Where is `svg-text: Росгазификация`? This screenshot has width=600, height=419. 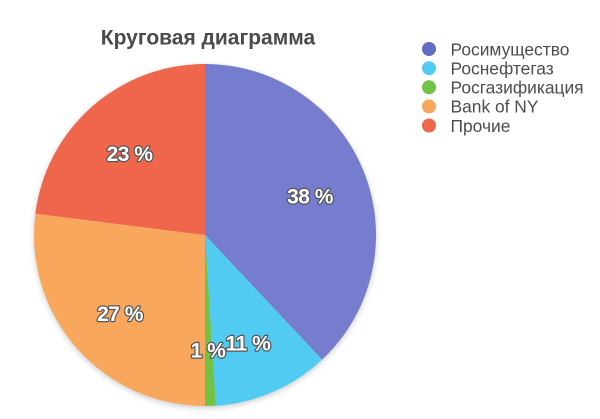 svg-text: Росгазификация is located at coordinates (517, 88).